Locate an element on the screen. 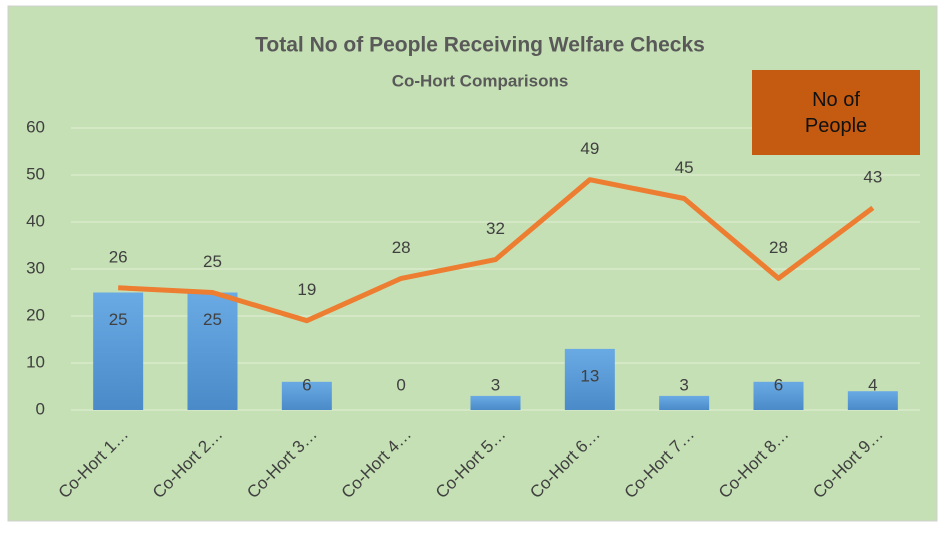 The width and height of the screenshot is (940, 534). y-tick-label: 20 is located at coordinates (35, 314).